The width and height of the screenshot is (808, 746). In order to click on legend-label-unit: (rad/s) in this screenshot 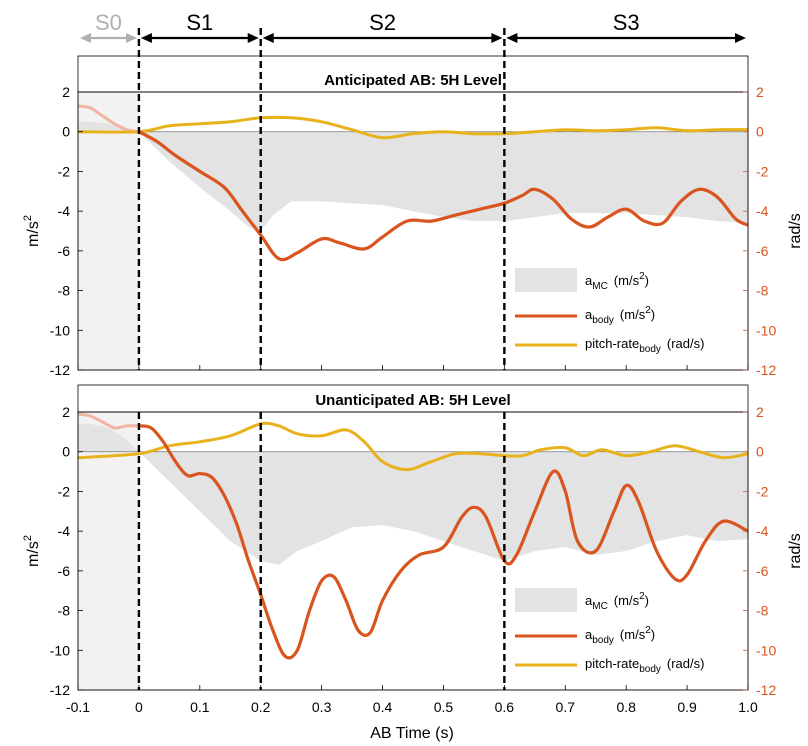, I will do `click(686, 663)`.